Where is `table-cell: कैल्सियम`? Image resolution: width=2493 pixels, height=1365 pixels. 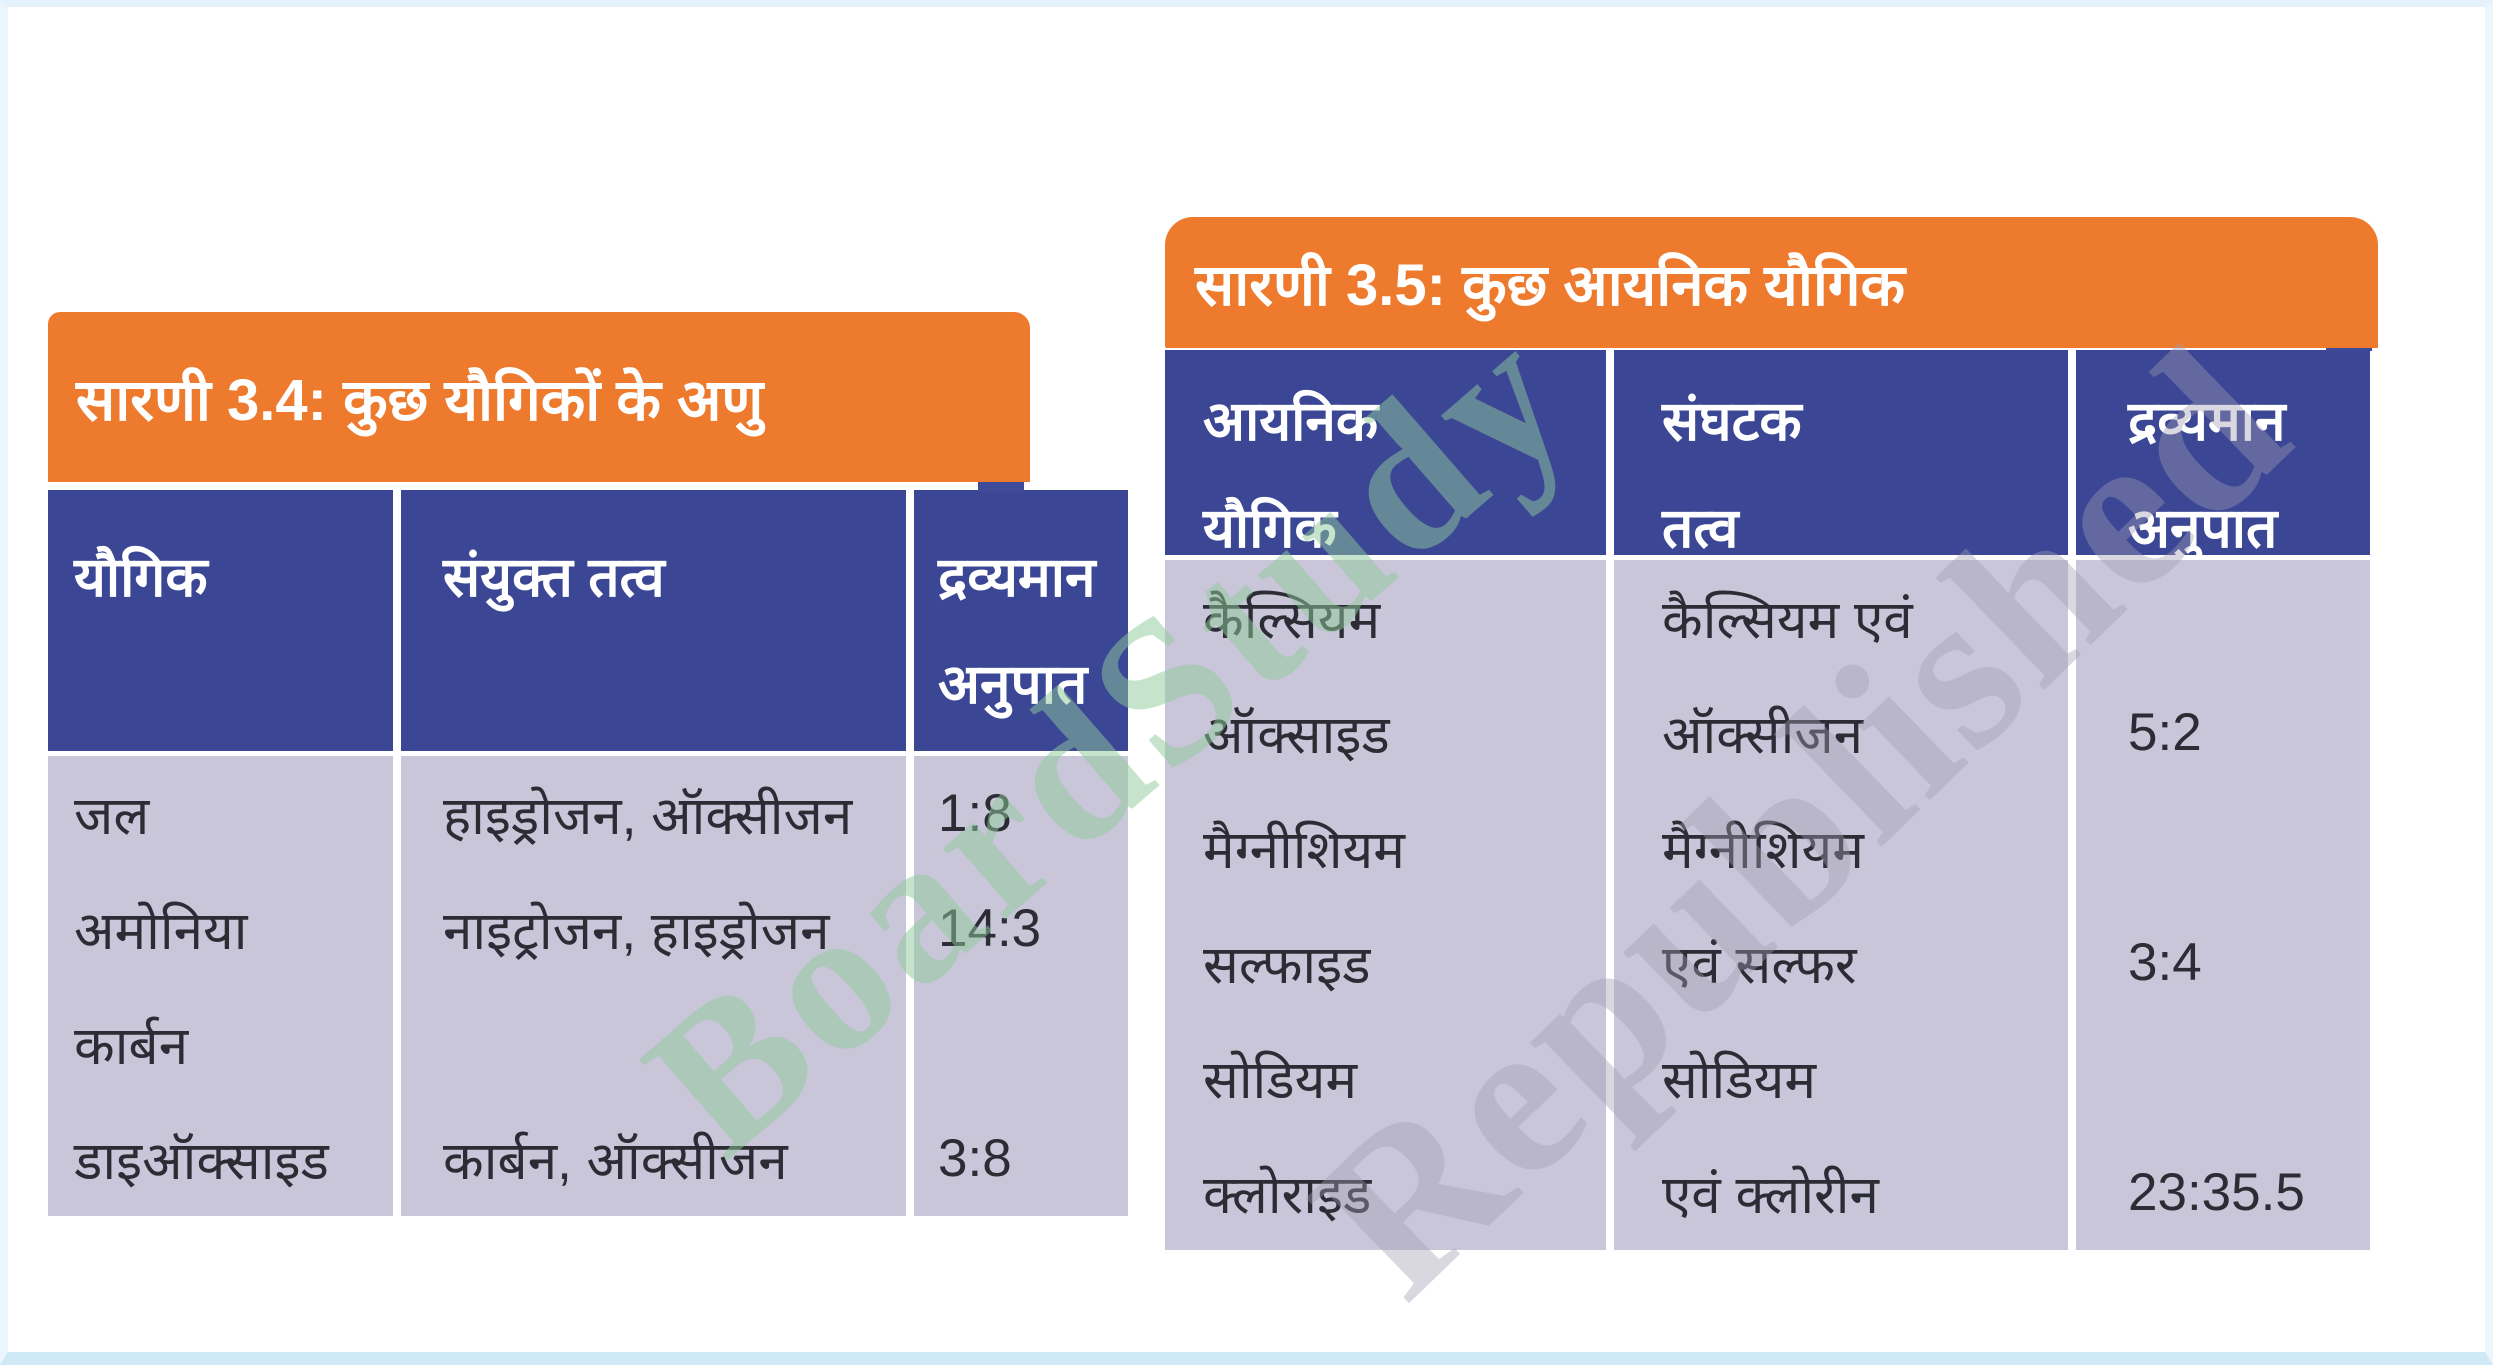 table-cell: कैल्सियम is located at coordinates (1385, 617).